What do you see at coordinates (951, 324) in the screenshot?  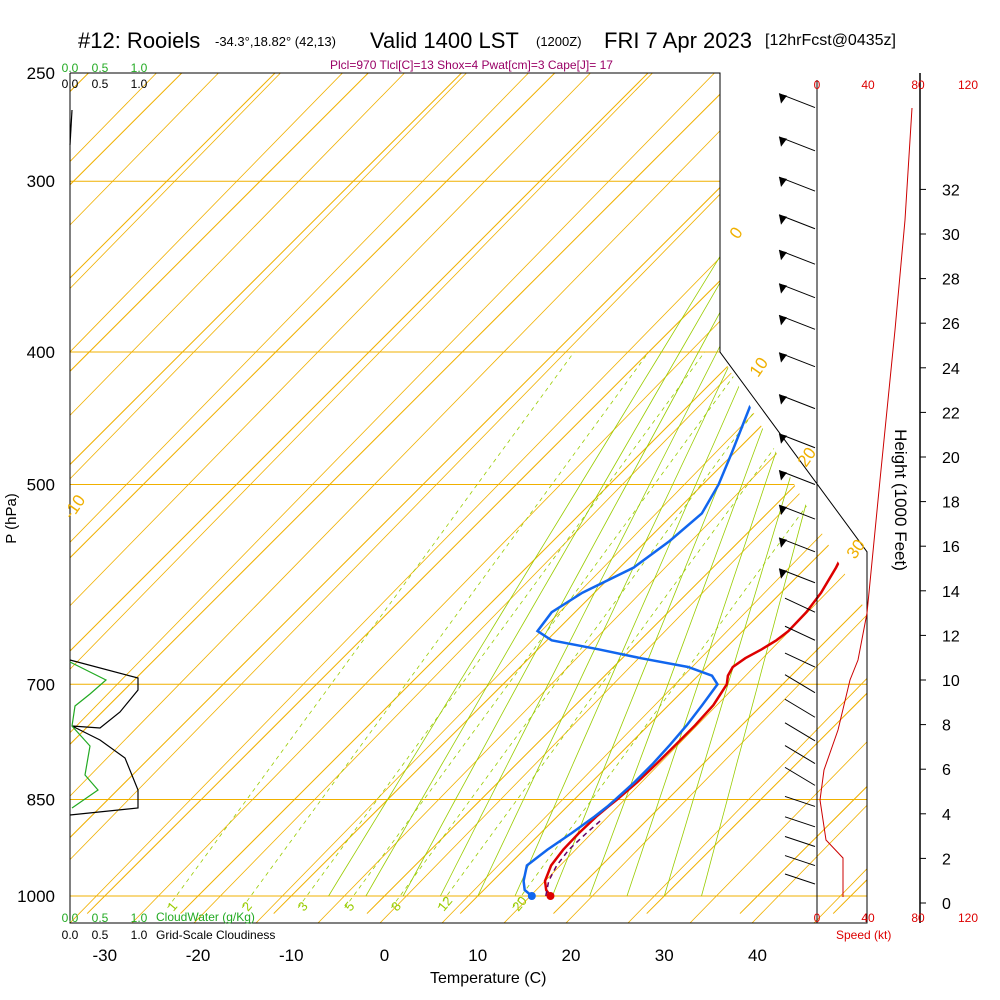 I see `height-tick-label: 26` at bounding box center [951, 324].